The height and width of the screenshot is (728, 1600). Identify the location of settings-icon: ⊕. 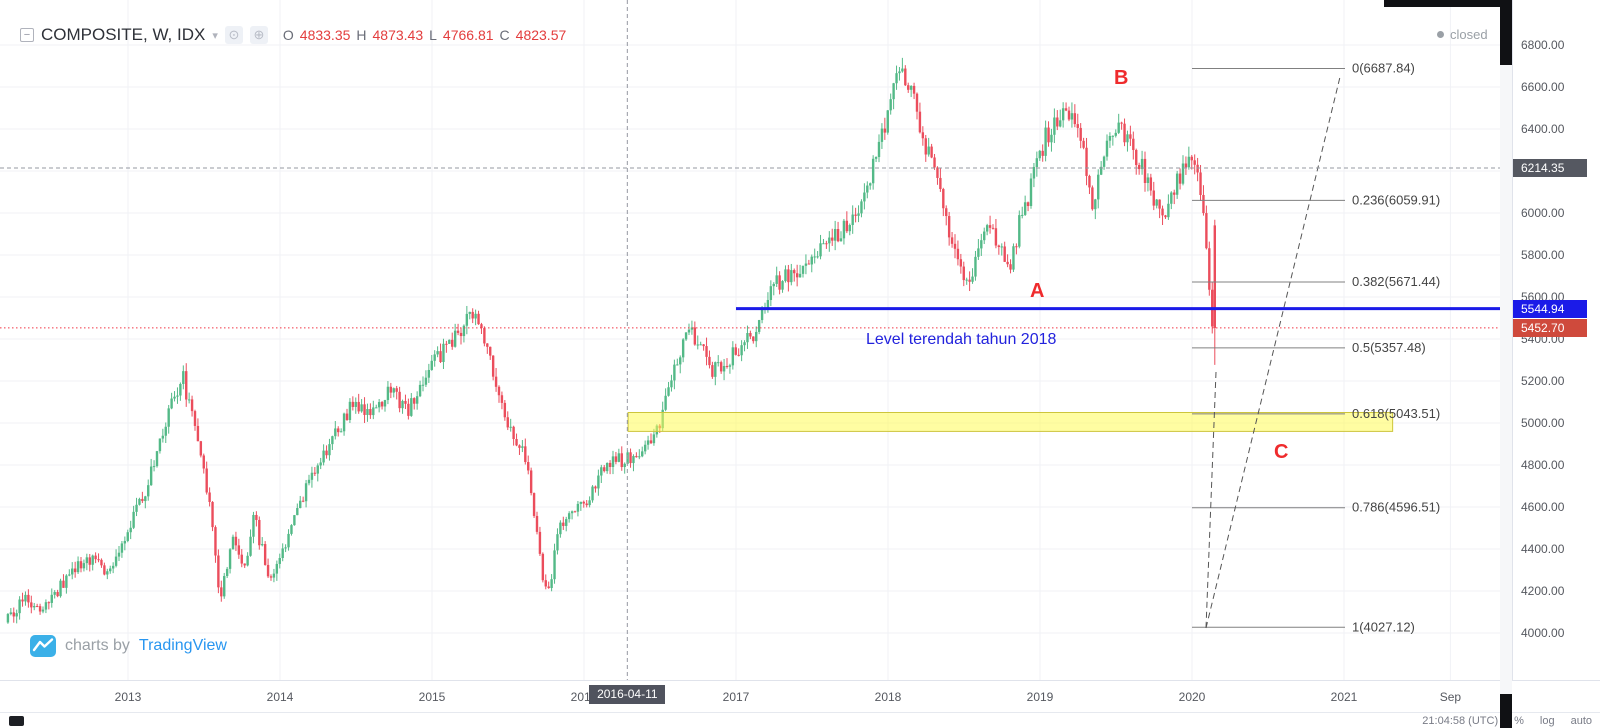
(258, 35).